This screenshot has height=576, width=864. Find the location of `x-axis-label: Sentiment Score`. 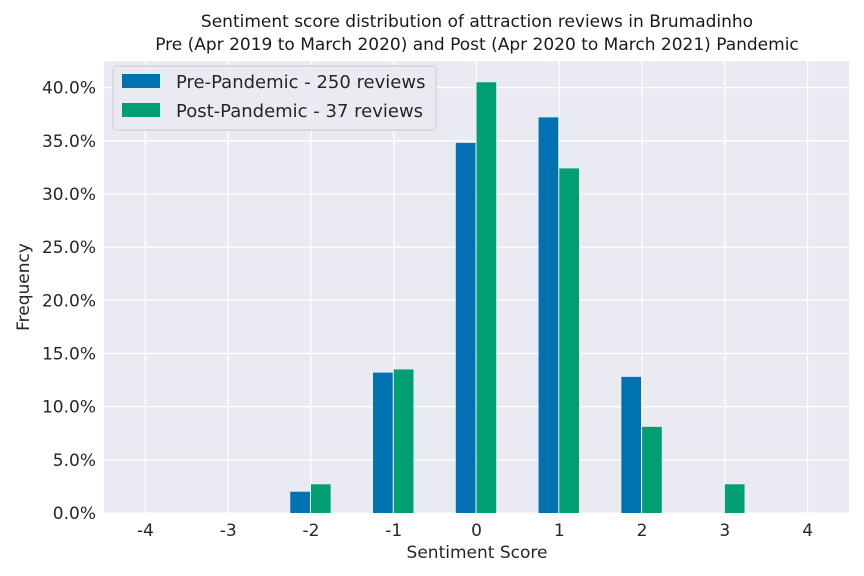

x-axis-label: Sentiment Score is located at coordinates (477, 553).